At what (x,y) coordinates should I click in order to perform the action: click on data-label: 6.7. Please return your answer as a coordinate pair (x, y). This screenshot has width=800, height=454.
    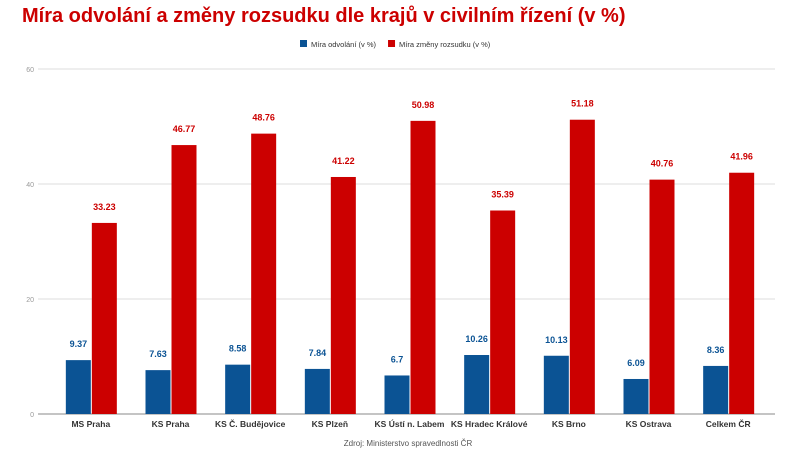
    Looking at the image, I should click on (397, 359).